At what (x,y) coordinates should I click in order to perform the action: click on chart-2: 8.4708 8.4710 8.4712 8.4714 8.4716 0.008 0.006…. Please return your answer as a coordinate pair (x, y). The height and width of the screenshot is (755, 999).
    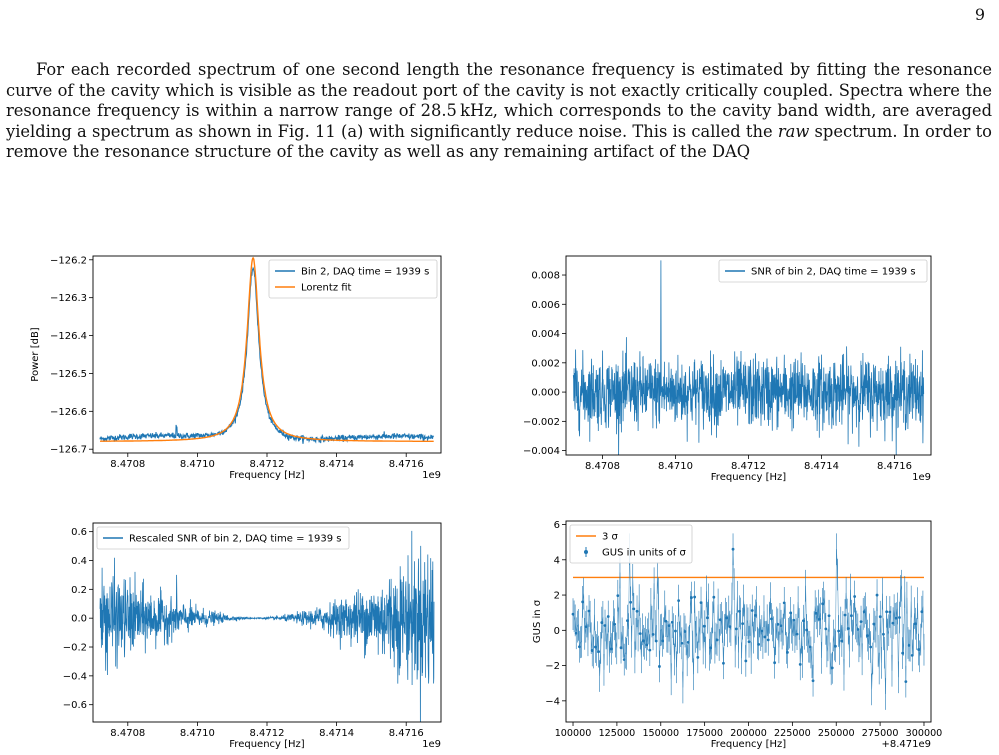
    Looking at the image, I should click on (727, 369).